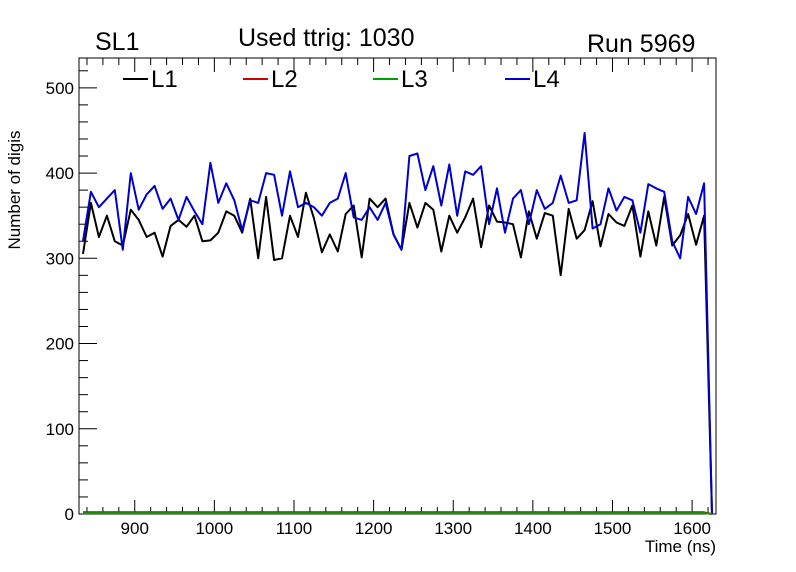 Image resolution: width=796 pixels, height=572 pixels. What do you see at coordinates (284, 79) in the screenshot?
I see `legend-label-l2: L2` at bounding box center [284, 79].